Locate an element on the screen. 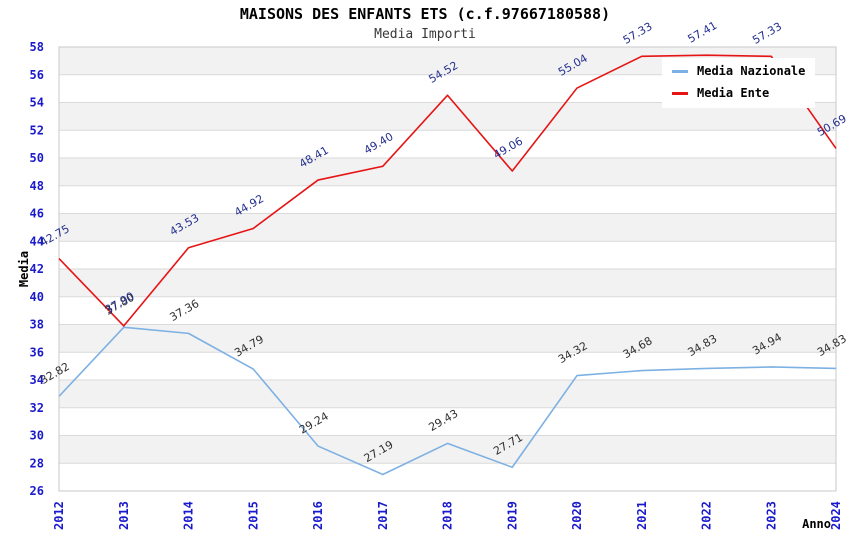 The width and height of the screenshot is (850, 550). legend-label-media-ente: Media Ente is located at coordinates (733, 93).